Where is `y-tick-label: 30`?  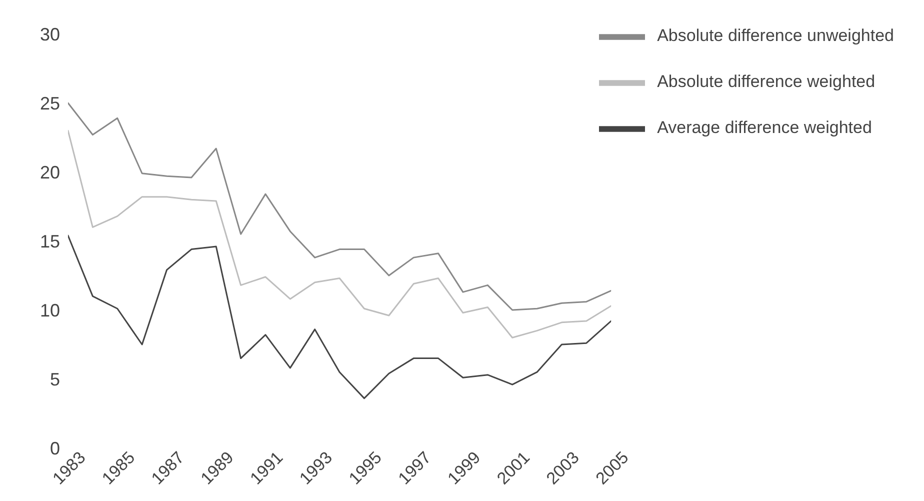 y-tick-label: 30 is located at coordinates (50, 34).